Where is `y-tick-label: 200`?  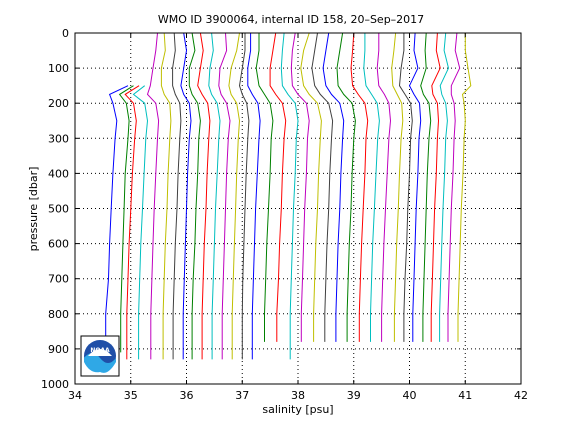
y-tick-label: 200 is located at coordinates (58, 103).